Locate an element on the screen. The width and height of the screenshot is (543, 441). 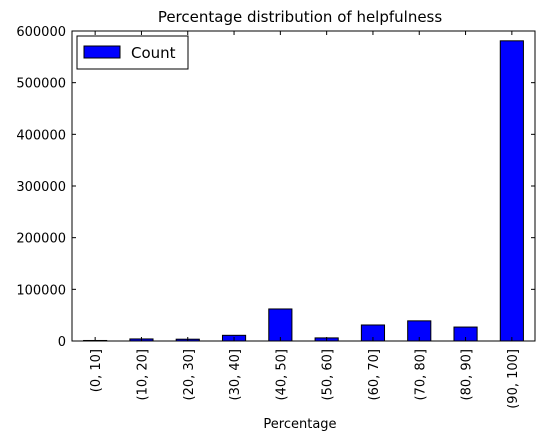
x-tick-label: (10, 20] is located at coordinates (142, 375).